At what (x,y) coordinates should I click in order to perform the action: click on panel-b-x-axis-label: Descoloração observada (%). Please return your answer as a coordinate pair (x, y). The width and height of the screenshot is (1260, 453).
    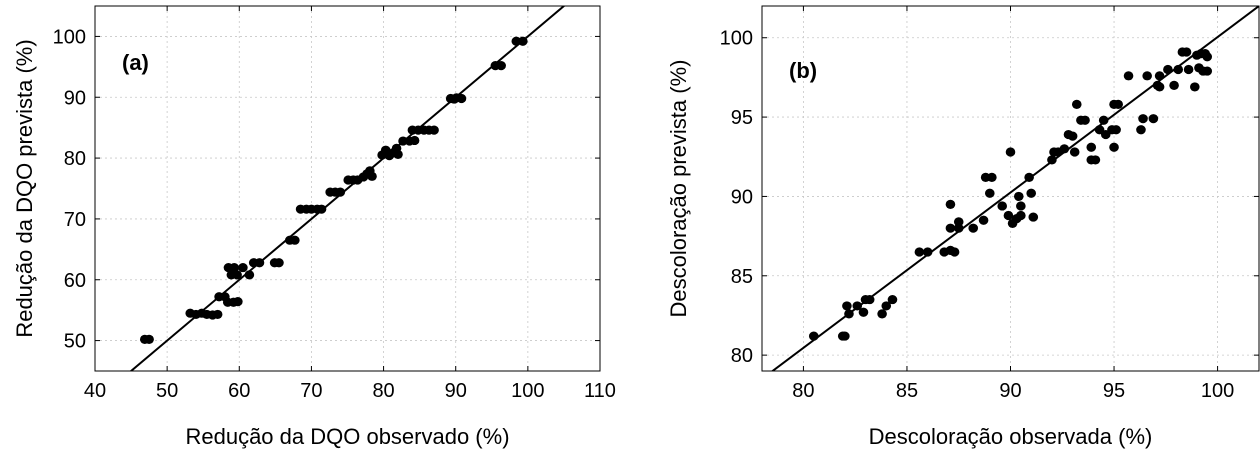
    Looking at the image, I should click on (1011, 436).